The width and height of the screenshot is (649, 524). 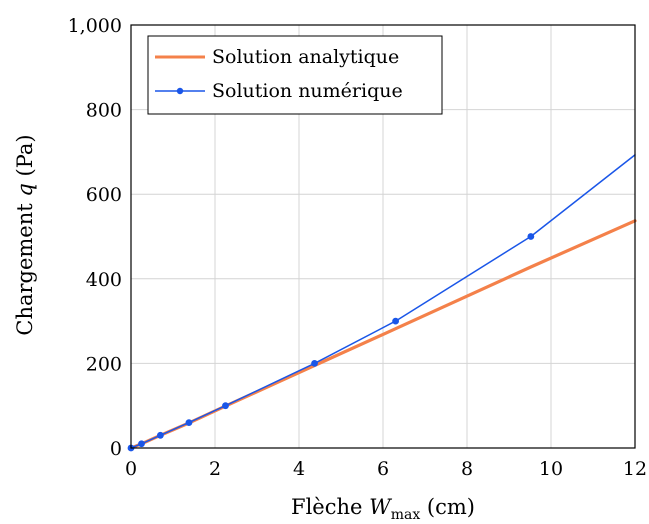 I want to click on x-tick-label: 6, so click(x=383, y=469).